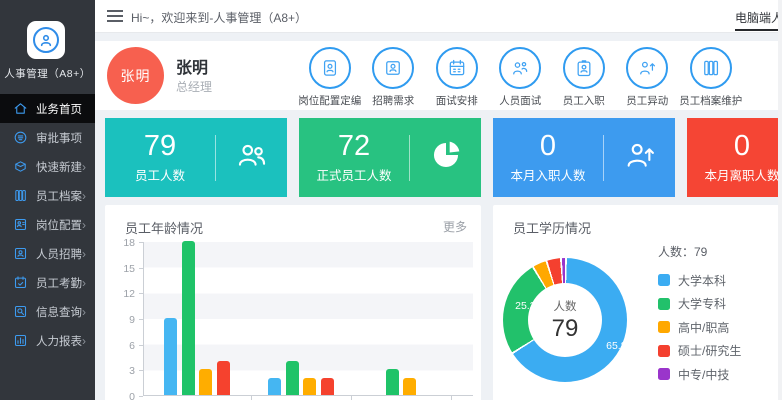 This screenshot has height=400, width=782. What do you see at coordinates (758, 20) in the screenshot?
I see `tab-pc-hr: 电脑端人事管理` at bounding box center [758, 20].